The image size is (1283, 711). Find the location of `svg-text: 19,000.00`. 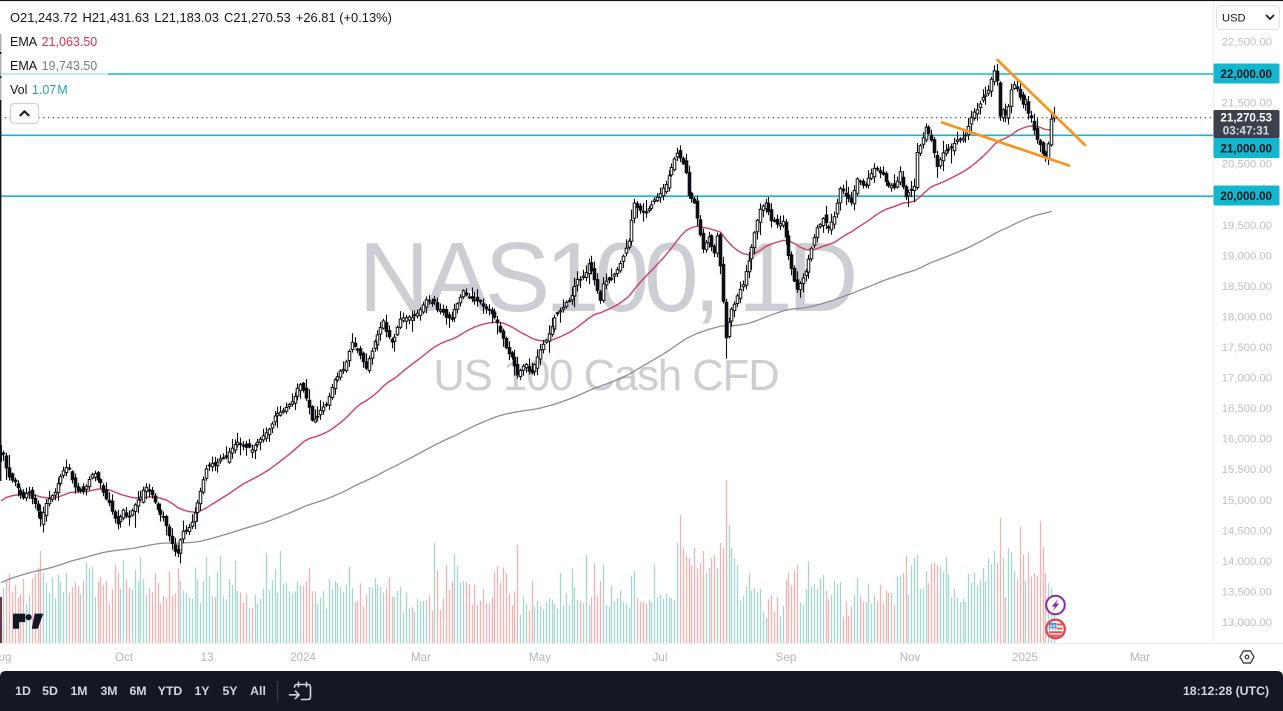

svg-text: 19,000.00 is located at coordinates (1247, 256).